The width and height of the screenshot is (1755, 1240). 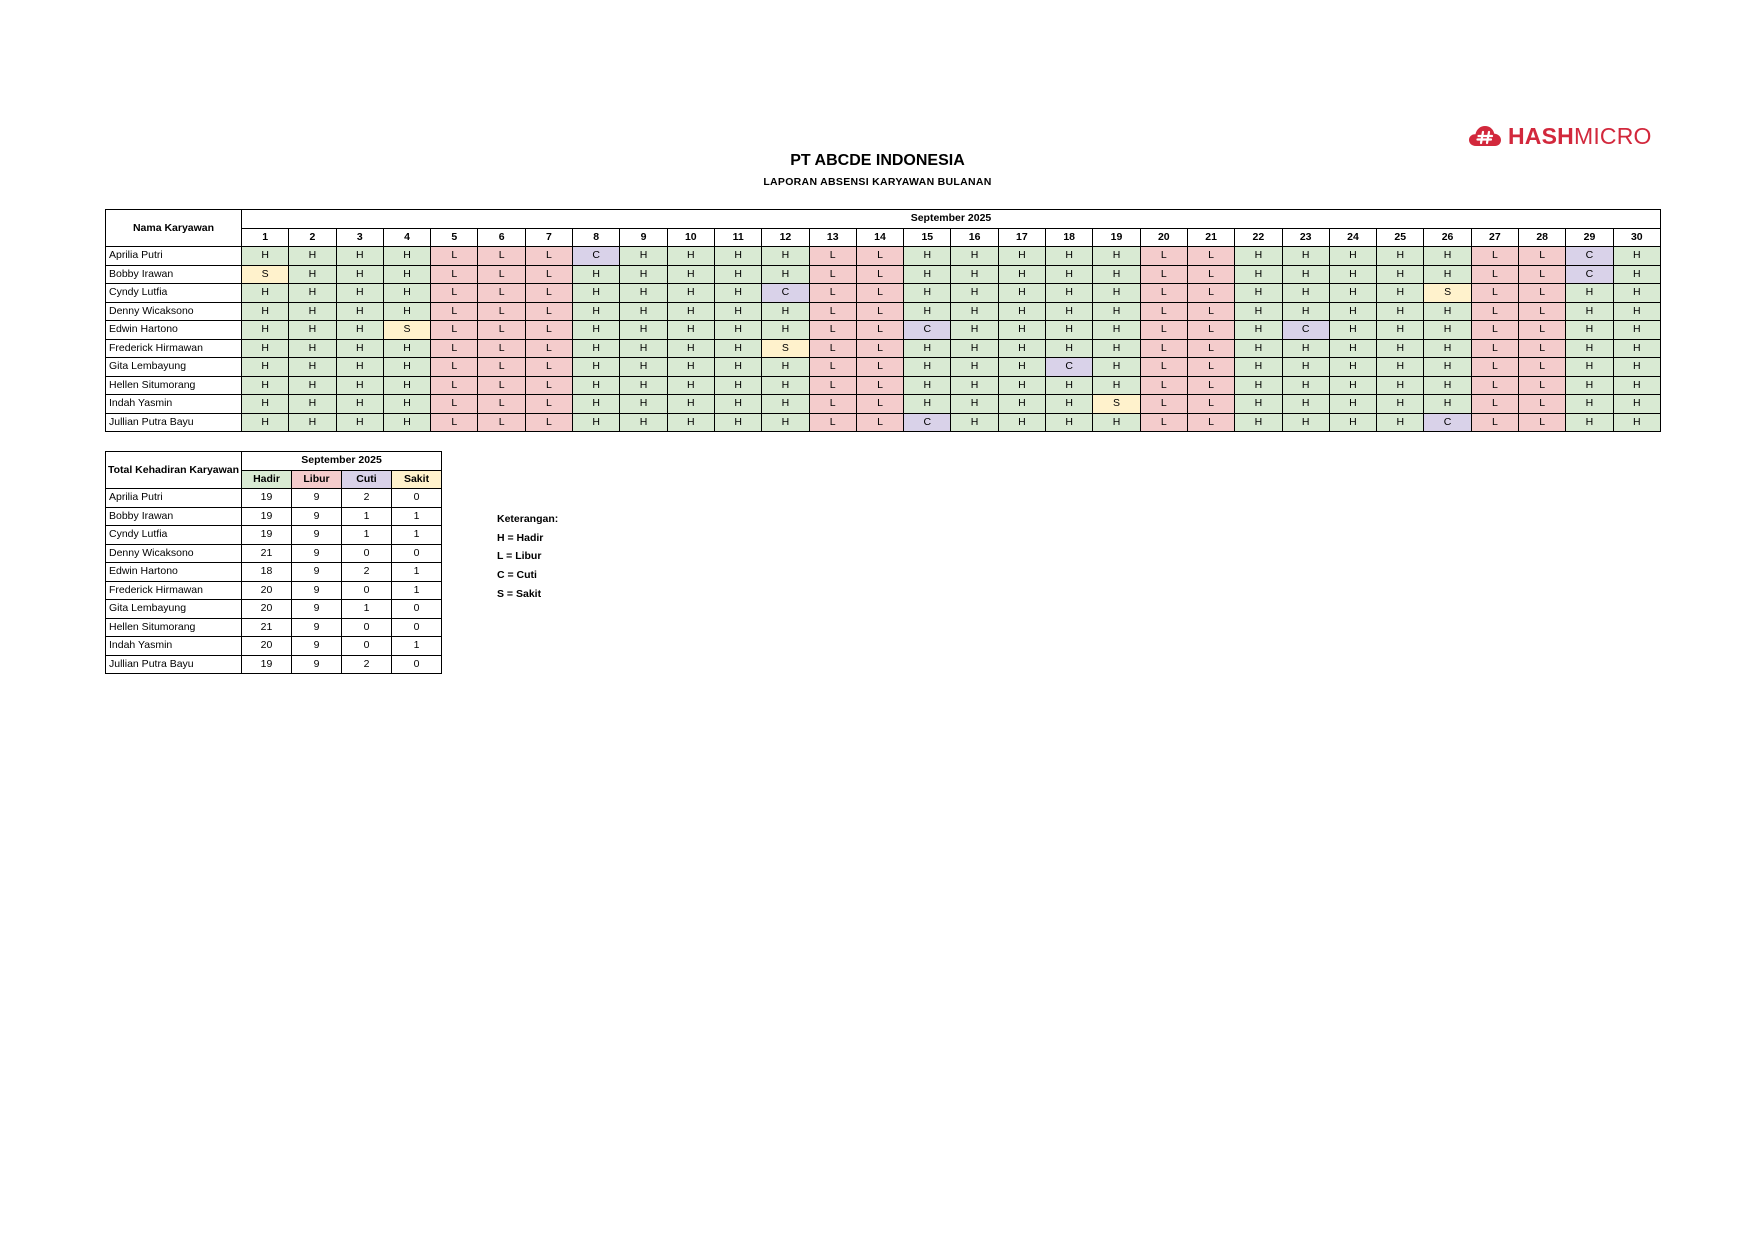 What do you see at coordinates (951, 219) in the screenshot?
I see `month-header: September 2025` at bounding box center [951, 219].